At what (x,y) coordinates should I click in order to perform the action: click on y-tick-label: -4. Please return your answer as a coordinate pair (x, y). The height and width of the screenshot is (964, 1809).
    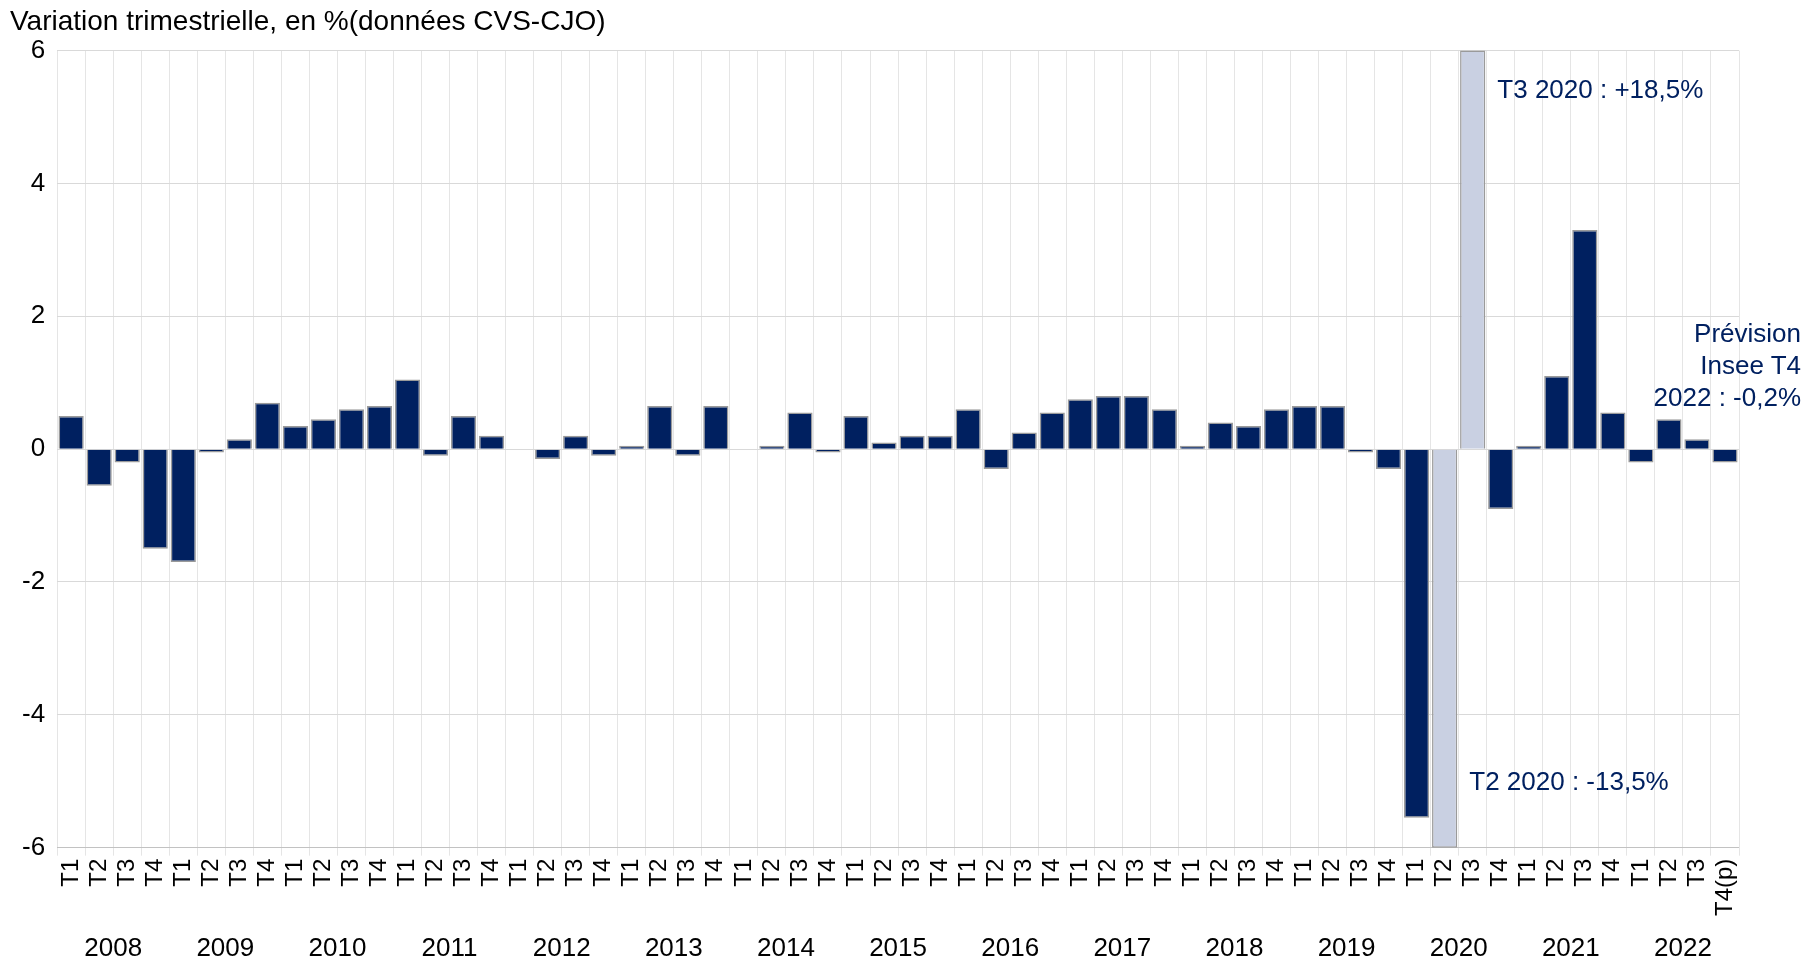
    Looking at the image, I should click on (33, 712).